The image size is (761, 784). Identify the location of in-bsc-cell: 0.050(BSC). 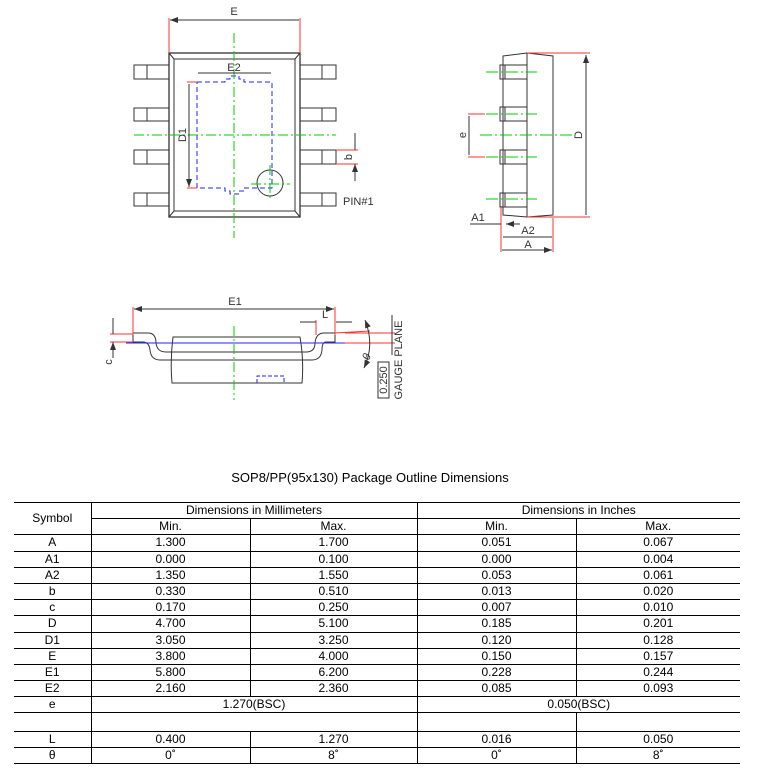
(578, 705).